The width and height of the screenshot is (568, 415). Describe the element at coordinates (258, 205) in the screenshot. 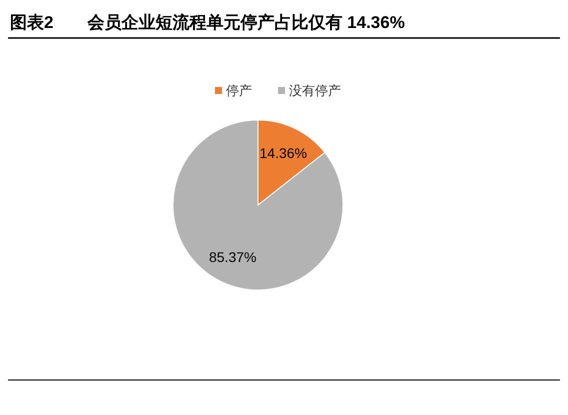

I see `pie-slice` at that location.